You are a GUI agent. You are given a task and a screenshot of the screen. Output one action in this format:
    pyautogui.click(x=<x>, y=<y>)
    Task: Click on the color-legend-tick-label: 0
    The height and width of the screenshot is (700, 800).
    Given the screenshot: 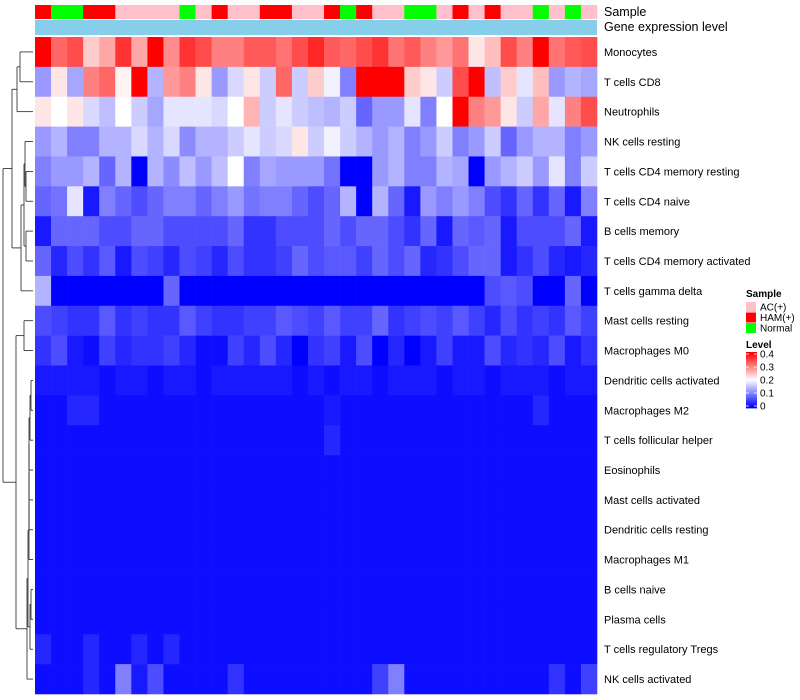 What is the action you would take?
    pyautogui.click(x=763, y=407)
    